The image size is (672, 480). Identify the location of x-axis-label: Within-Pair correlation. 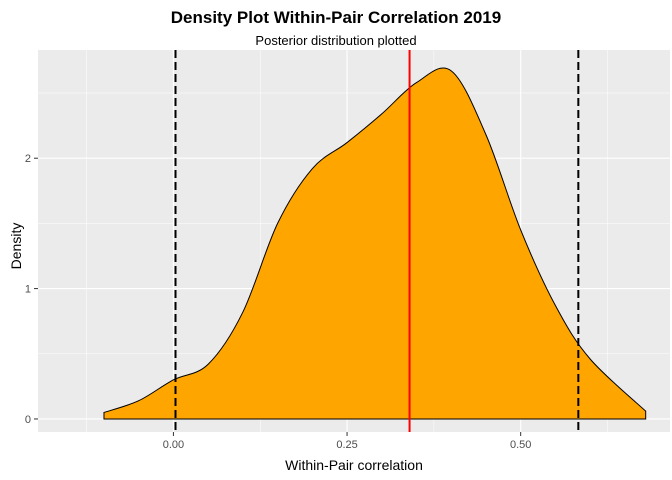
(354, 465).